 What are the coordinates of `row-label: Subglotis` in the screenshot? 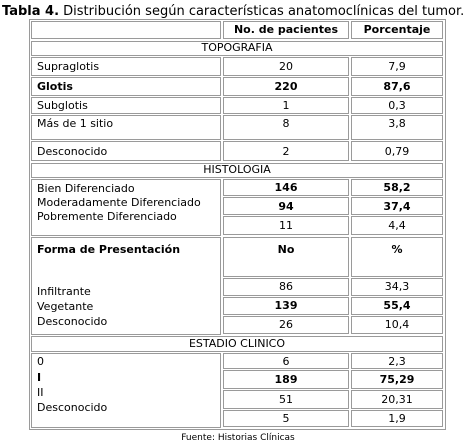 It's located at (62, 105).